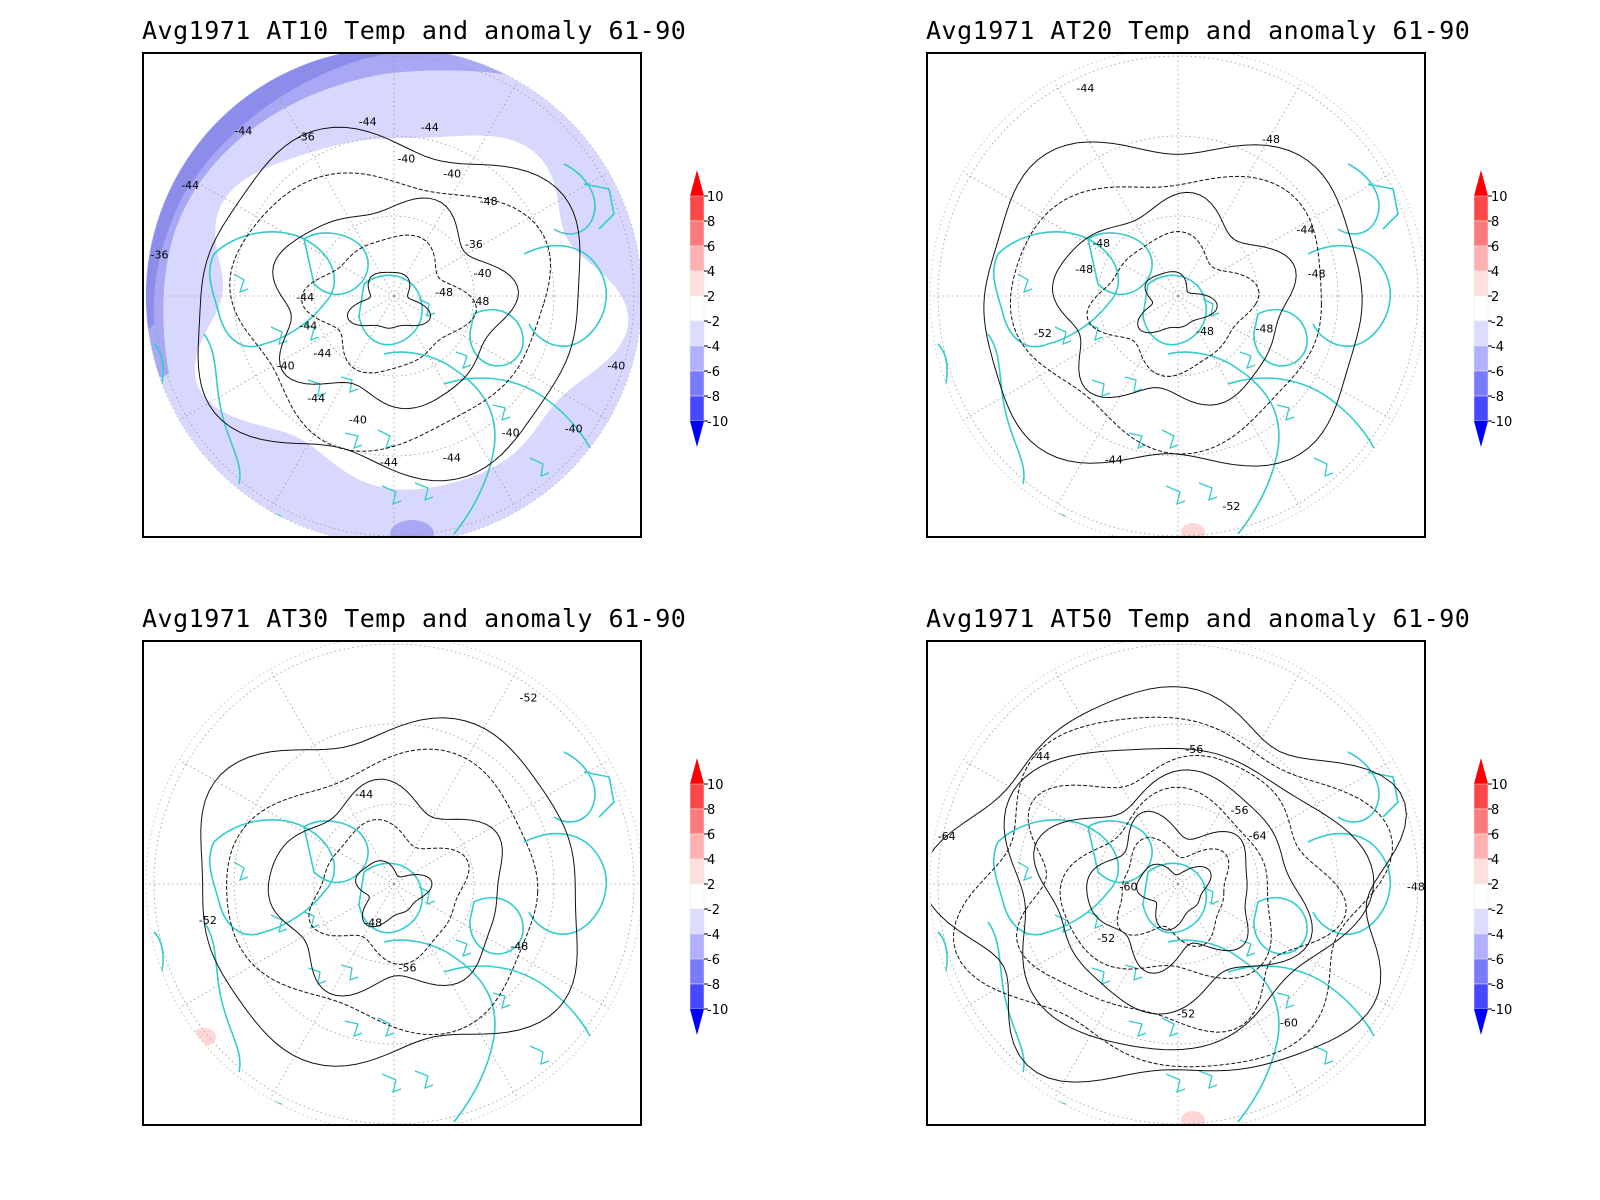 Image resolution: width=1600 pixels, height=1200 pixels. I want to click on colorbar-tick-label: 4, so click(1495, 860).